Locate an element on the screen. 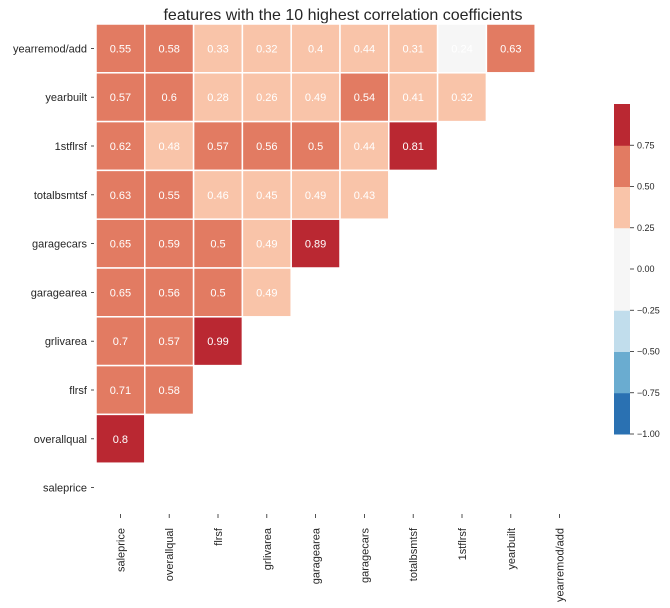 The height and width of the screenshot is (608, 670). x-tick-label: 1stflrsf is located at coordinates (463, 543).